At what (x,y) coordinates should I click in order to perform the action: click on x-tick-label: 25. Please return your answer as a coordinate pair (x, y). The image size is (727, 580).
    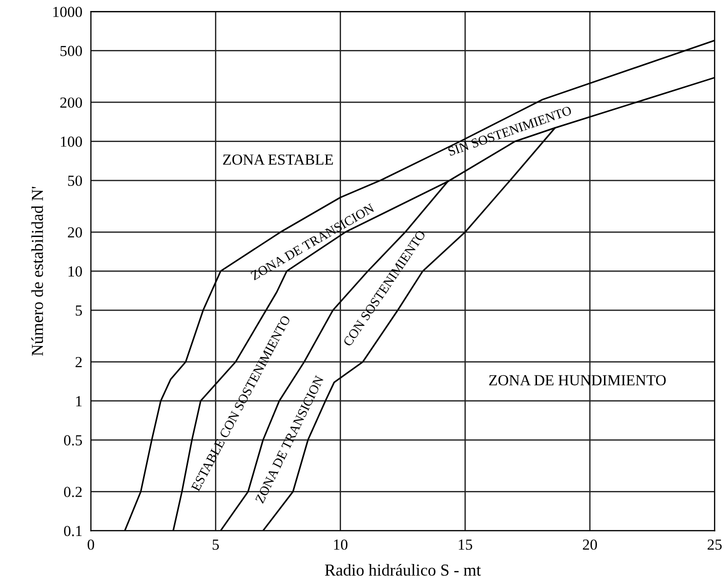
    Looking at the image, I should click on (715, 545).